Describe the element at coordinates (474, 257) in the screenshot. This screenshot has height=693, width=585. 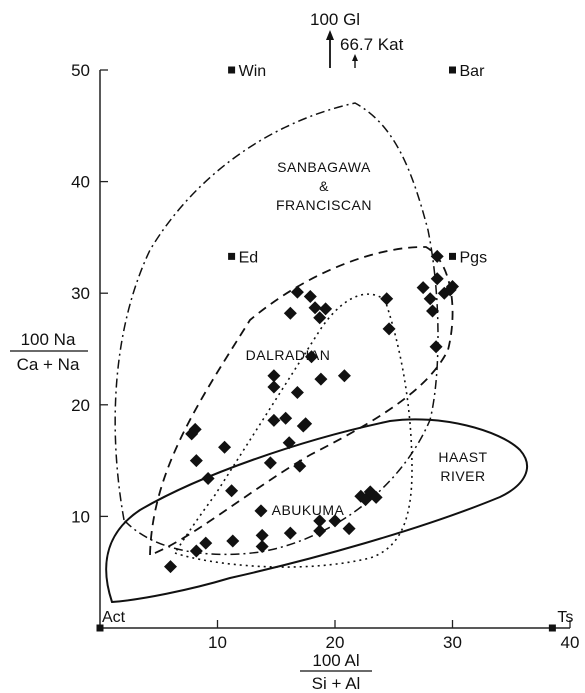
I see `end-member-label: Pgs` at that location.